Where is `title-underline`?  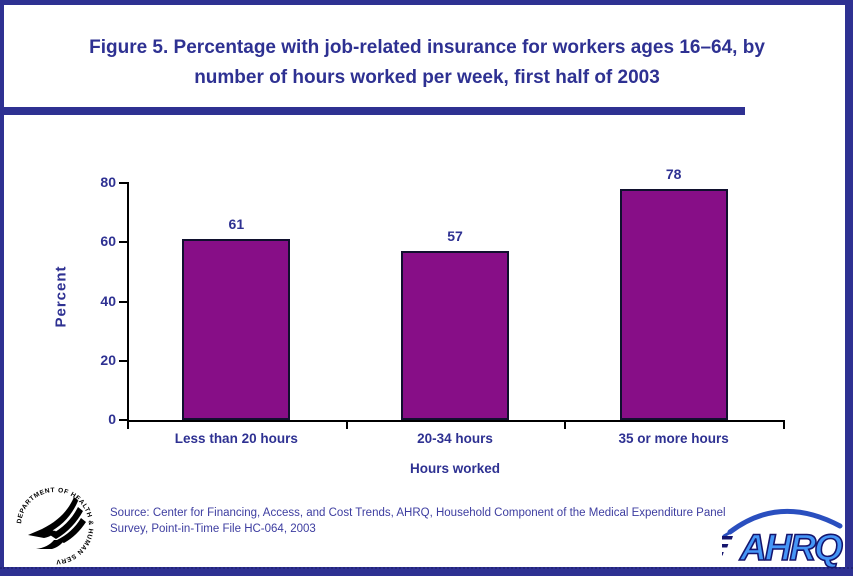
title-underline is located at coordinates (374, 111).